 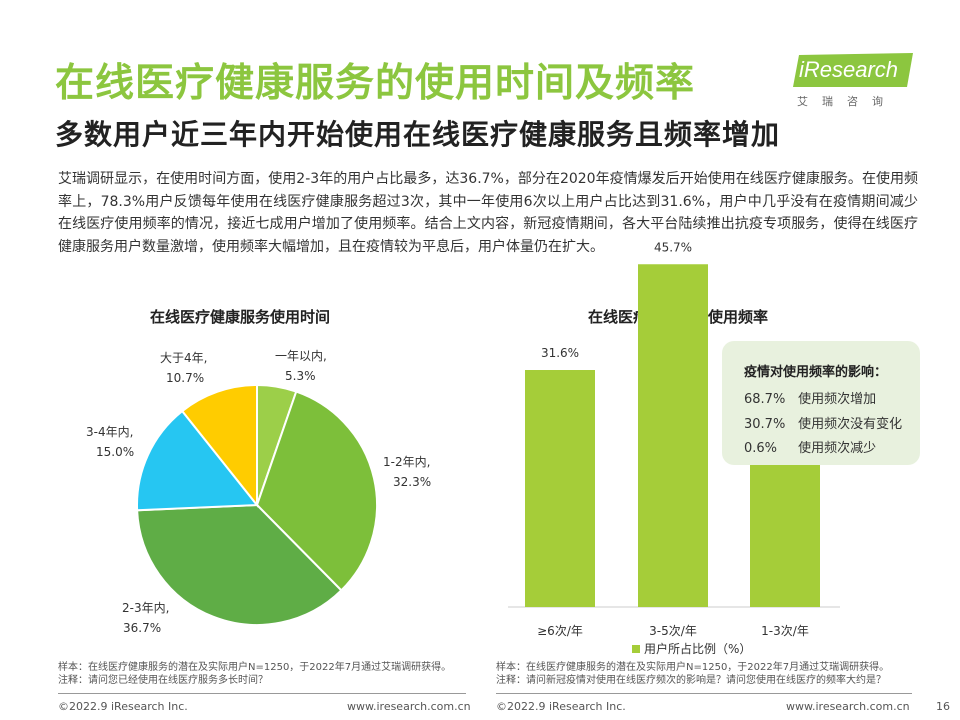 I want to click on pie-slice-label: 2-3年内,, so click(x=145, y=608).